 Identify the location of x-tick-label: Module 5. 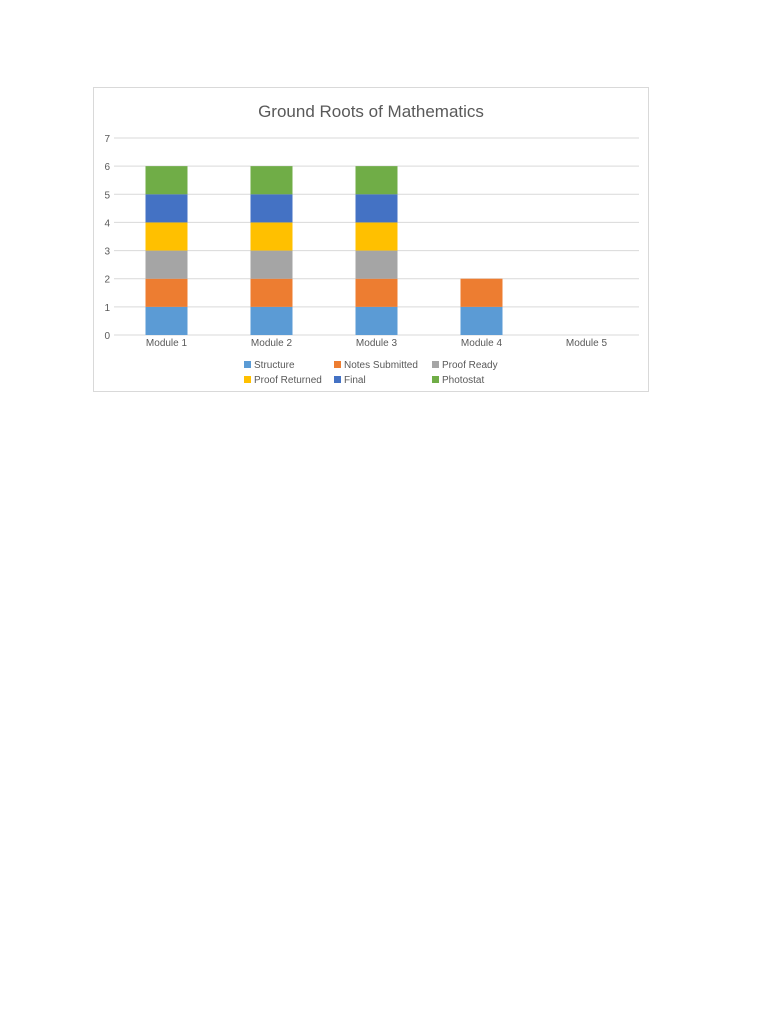
(587, 343).